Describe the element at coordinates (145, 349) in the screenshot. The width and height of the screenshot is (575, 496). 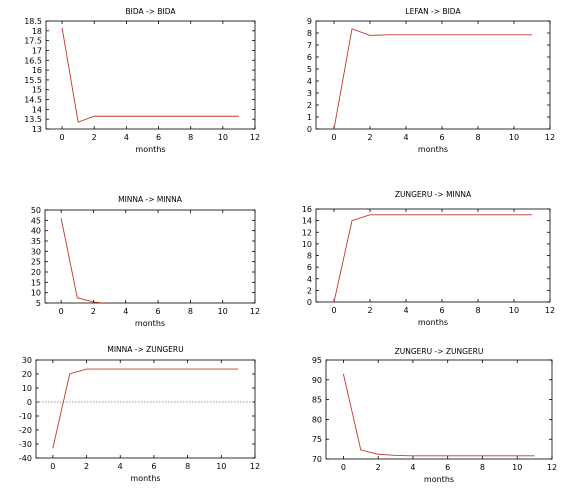
I see `chart-title: MINNA -> ZUNGERU` at that location.